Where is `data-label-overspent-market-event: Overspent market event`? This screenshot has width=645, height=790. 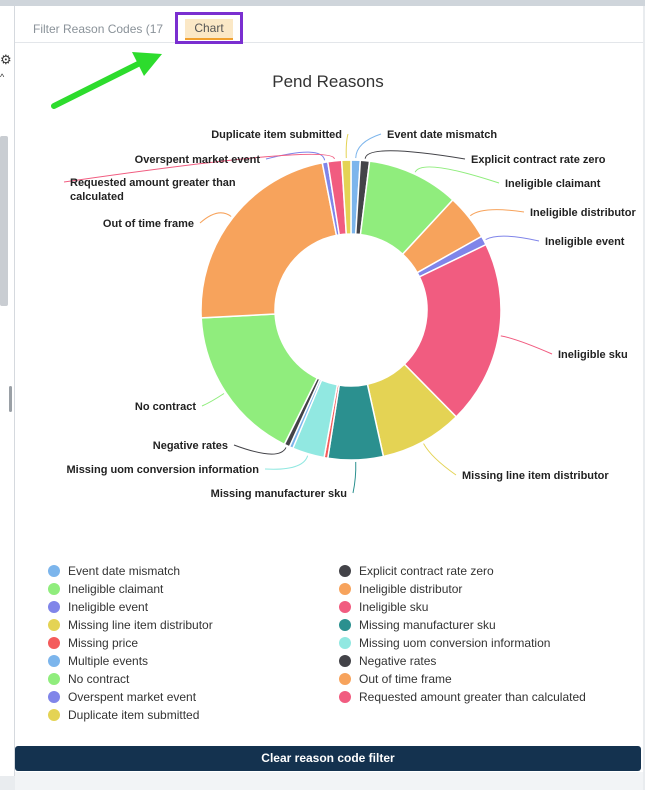
data-label-overspent-market-event: Overspent market event is located at coordinates (198, 160).